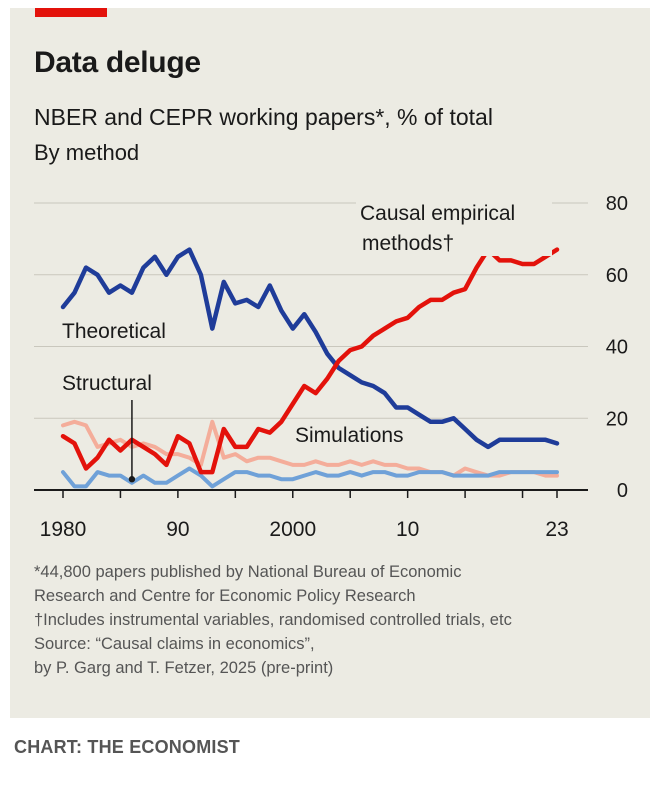 Image resolution: width=669 pixels, height=789 pixels. What do you see at coordinates (622, 491) in the screenshot?
I see `y-tick-label-0: 0` at bounding box center [622, 491].